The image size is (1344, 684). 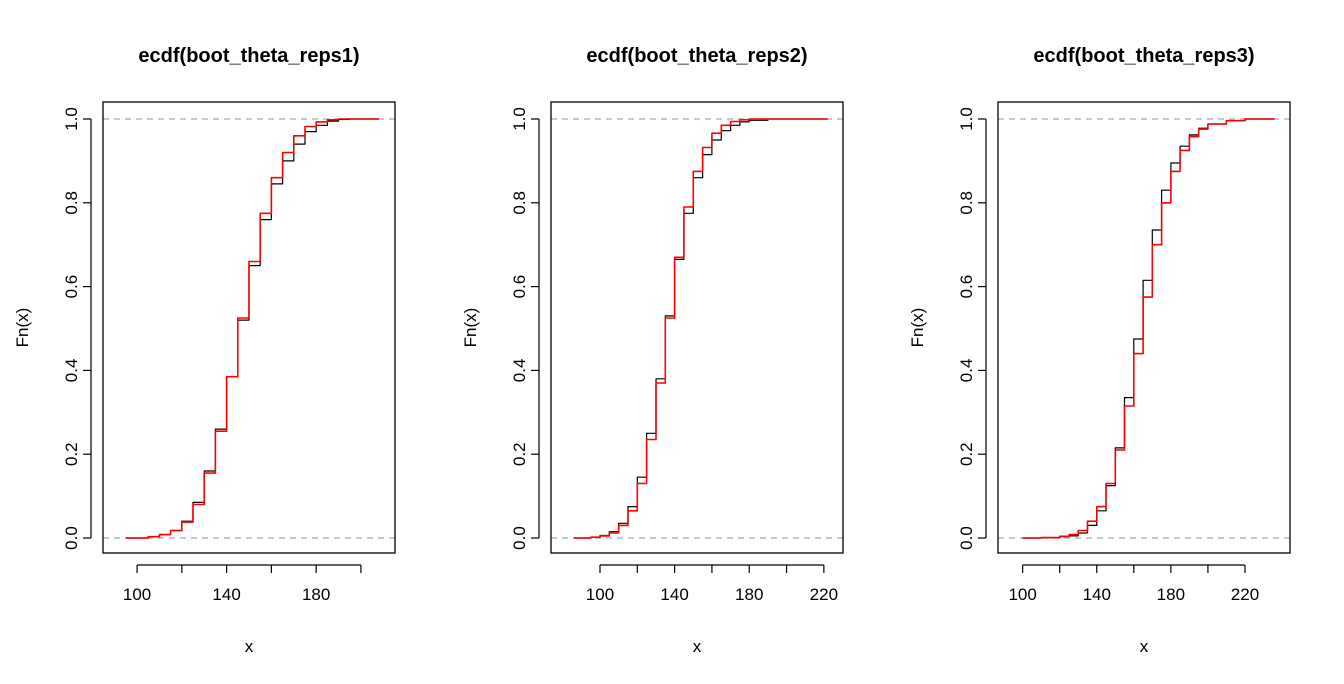 I want to click on panel-title: ecdf(boot_theta_reps3), so click(x=1143, y=56).